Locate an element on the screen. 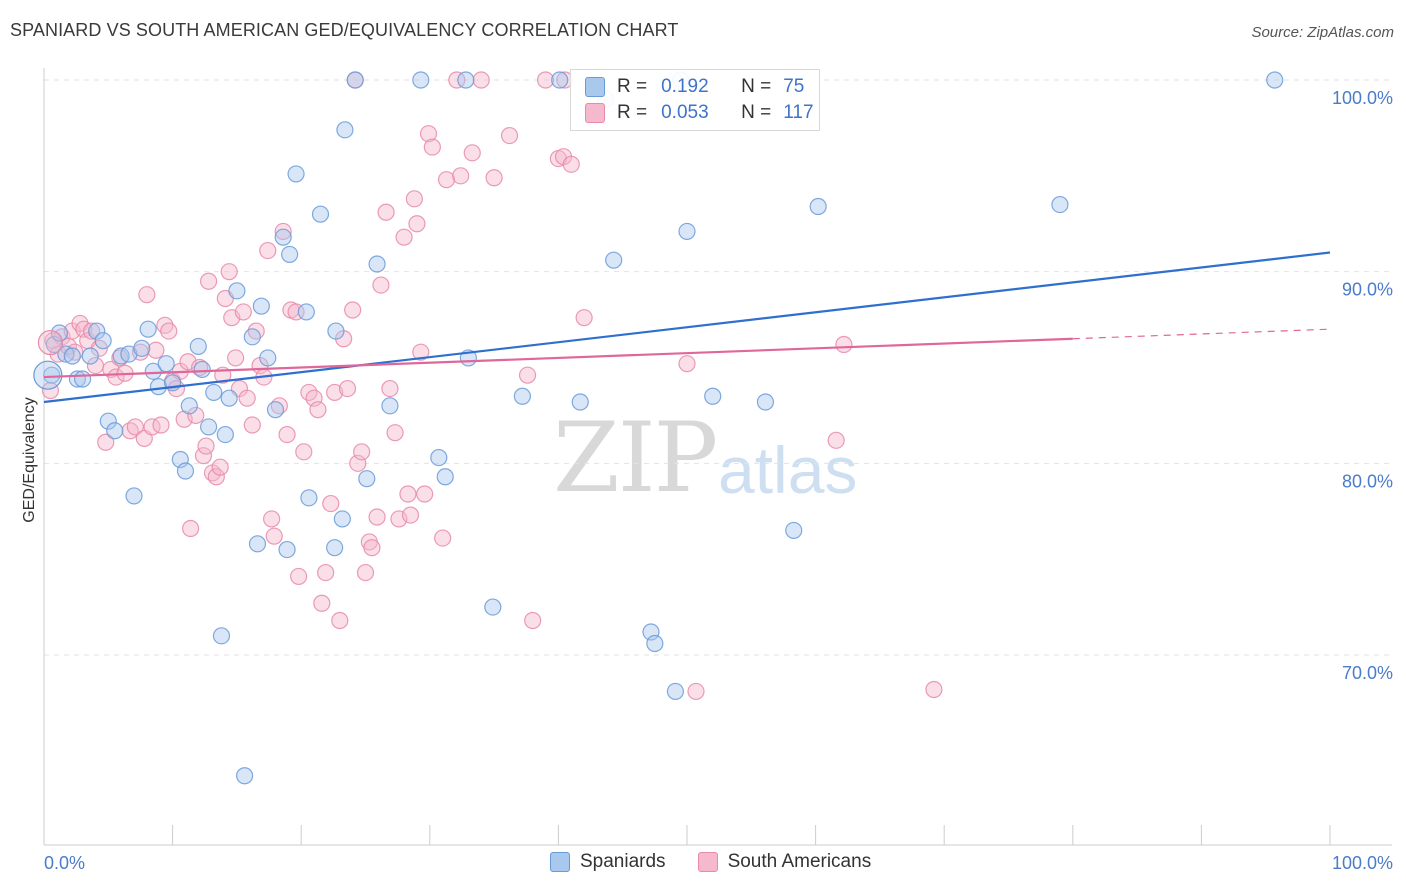  chart-source: Source: ZipAtlas.com is located at coordinates (1322, 32).